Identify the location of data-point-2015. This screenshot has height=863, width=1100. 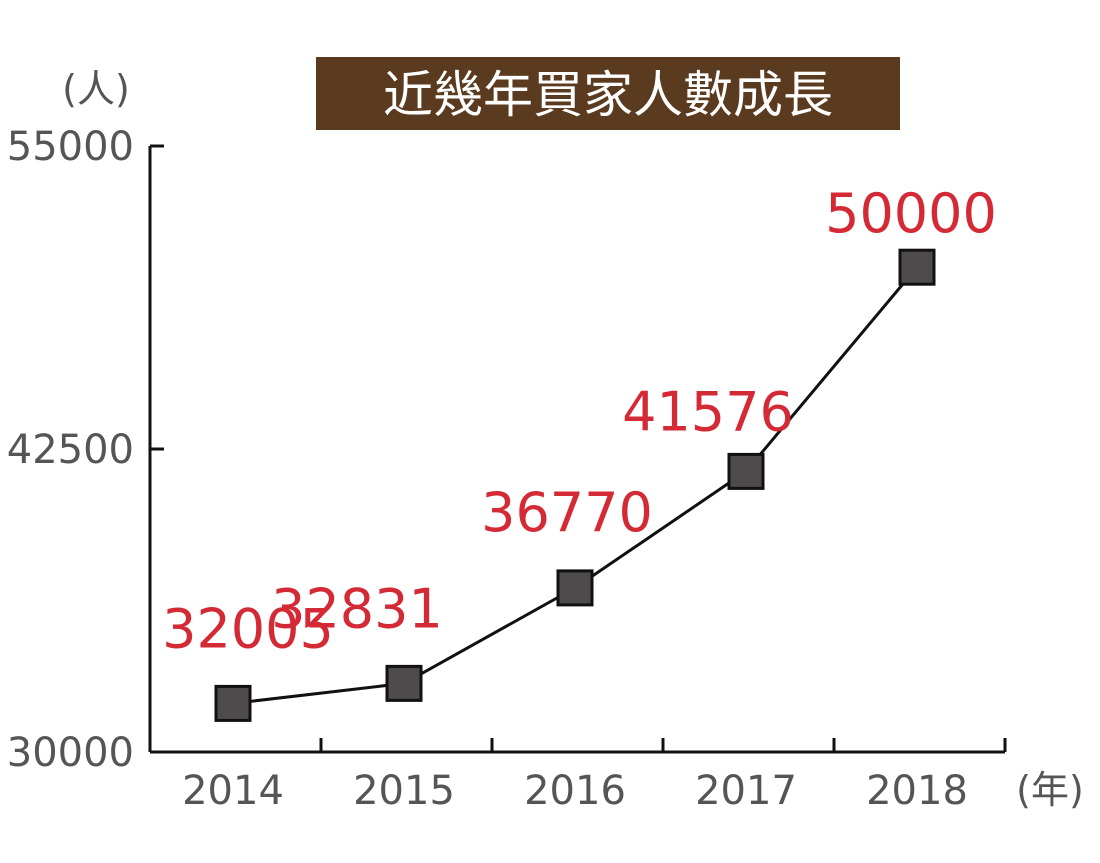
(404, 683).